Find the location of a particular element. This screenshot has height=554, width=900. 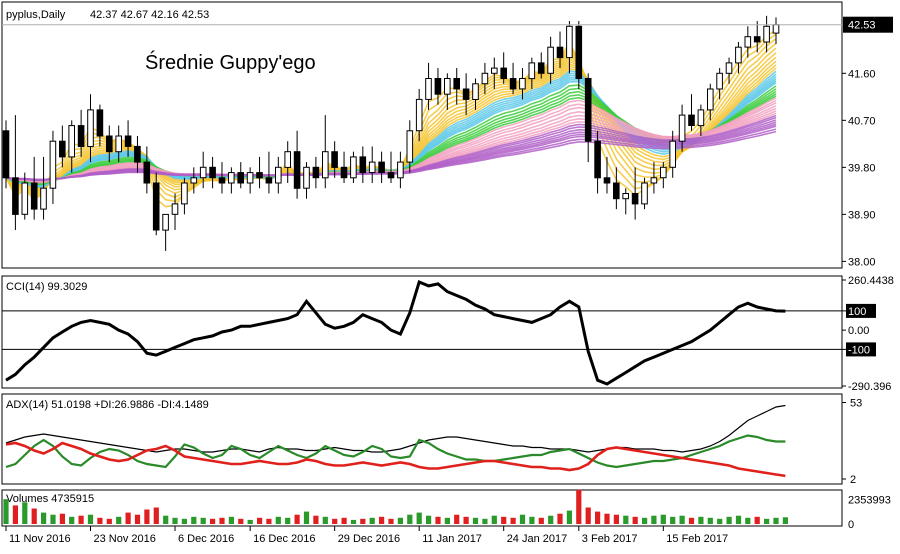

adx-plot is located at coordinates (395, 441).